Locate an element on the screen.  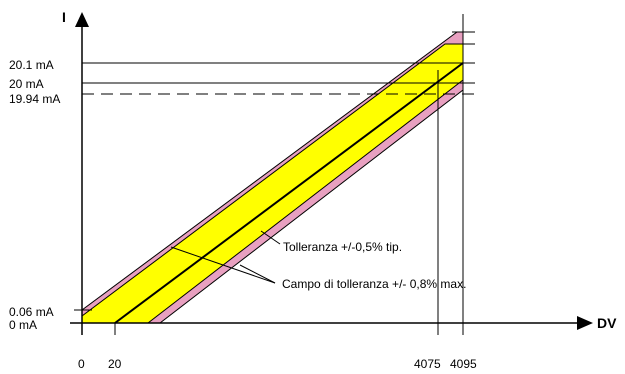
leader-typical is located at coordinates (270, 237).